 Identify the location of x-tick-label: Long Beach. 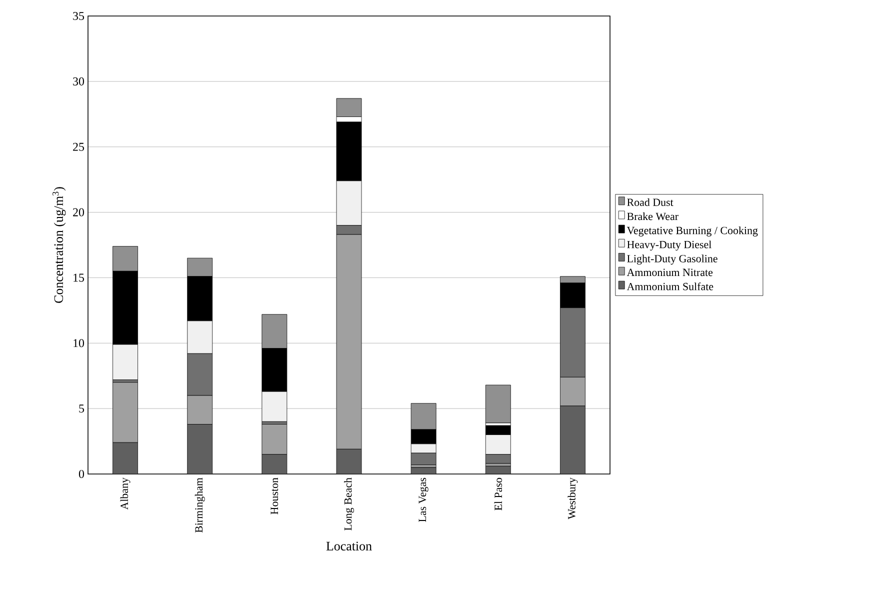
(349, 504).